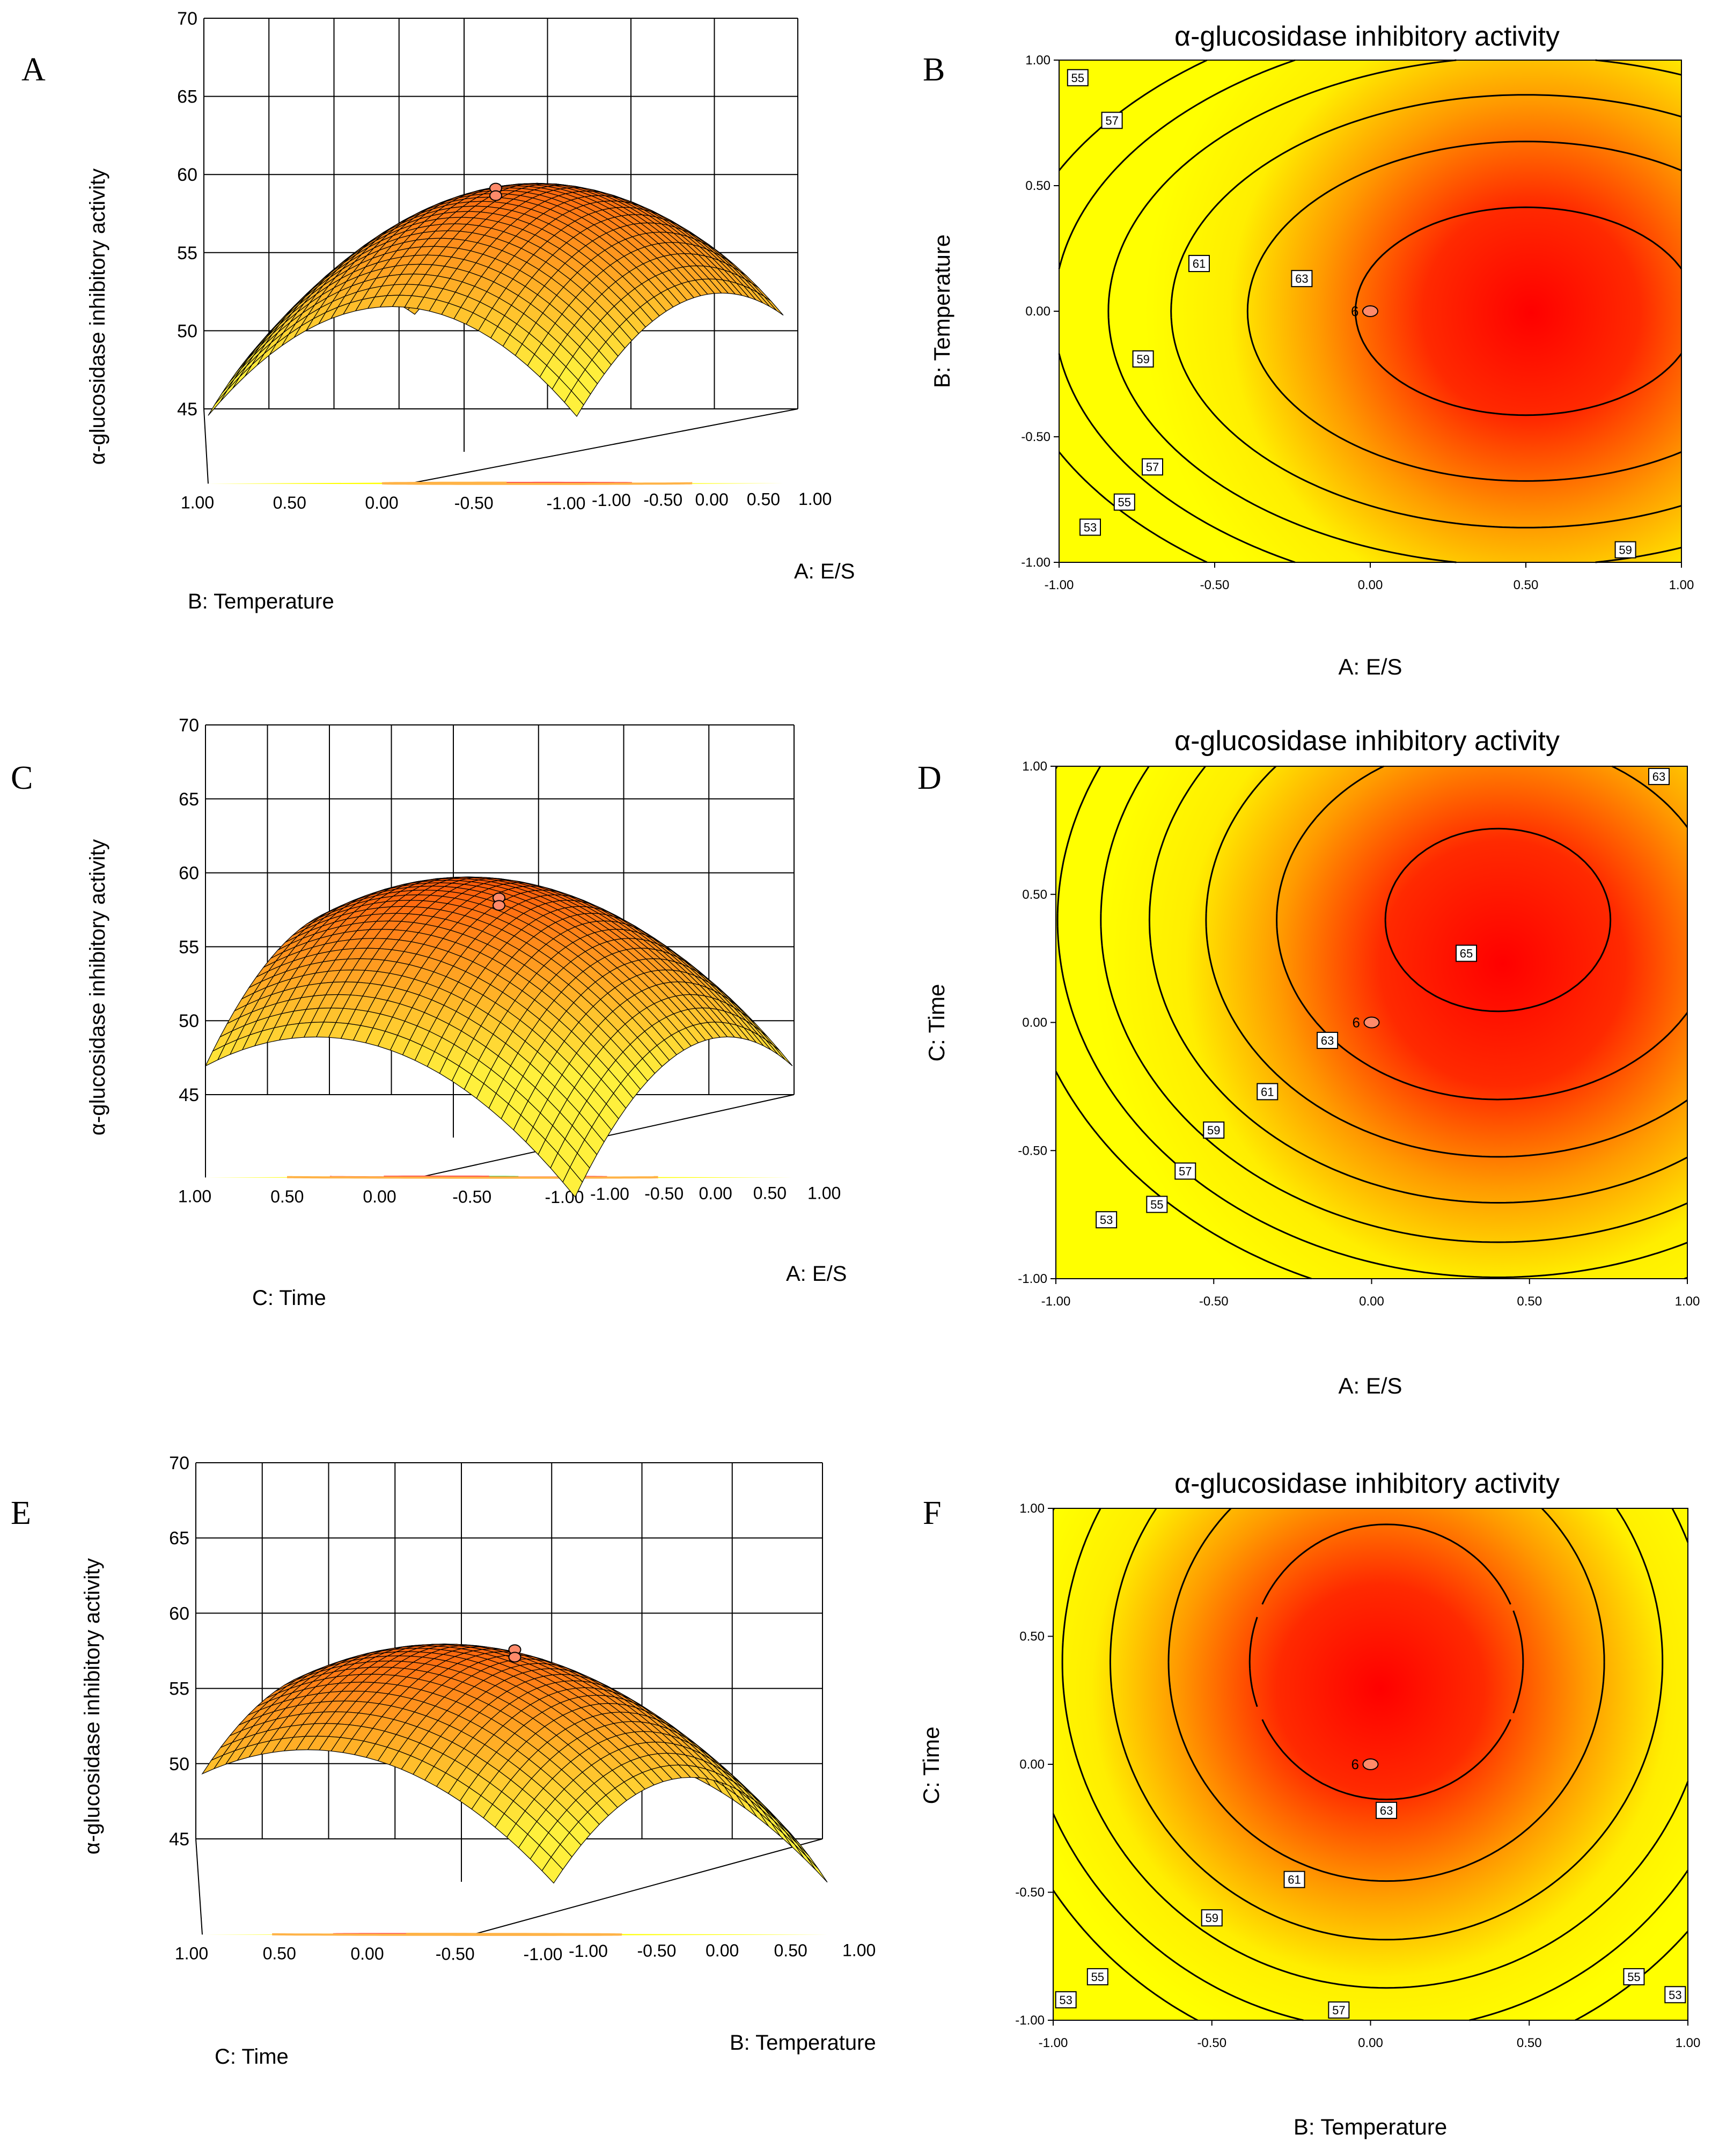 The height and width of the screenshot is (2156, 1719). What do you see at coordinates (189, 873) in the screenshot?
I see `z-tick-label: 60` at bounding box center [189, 873].